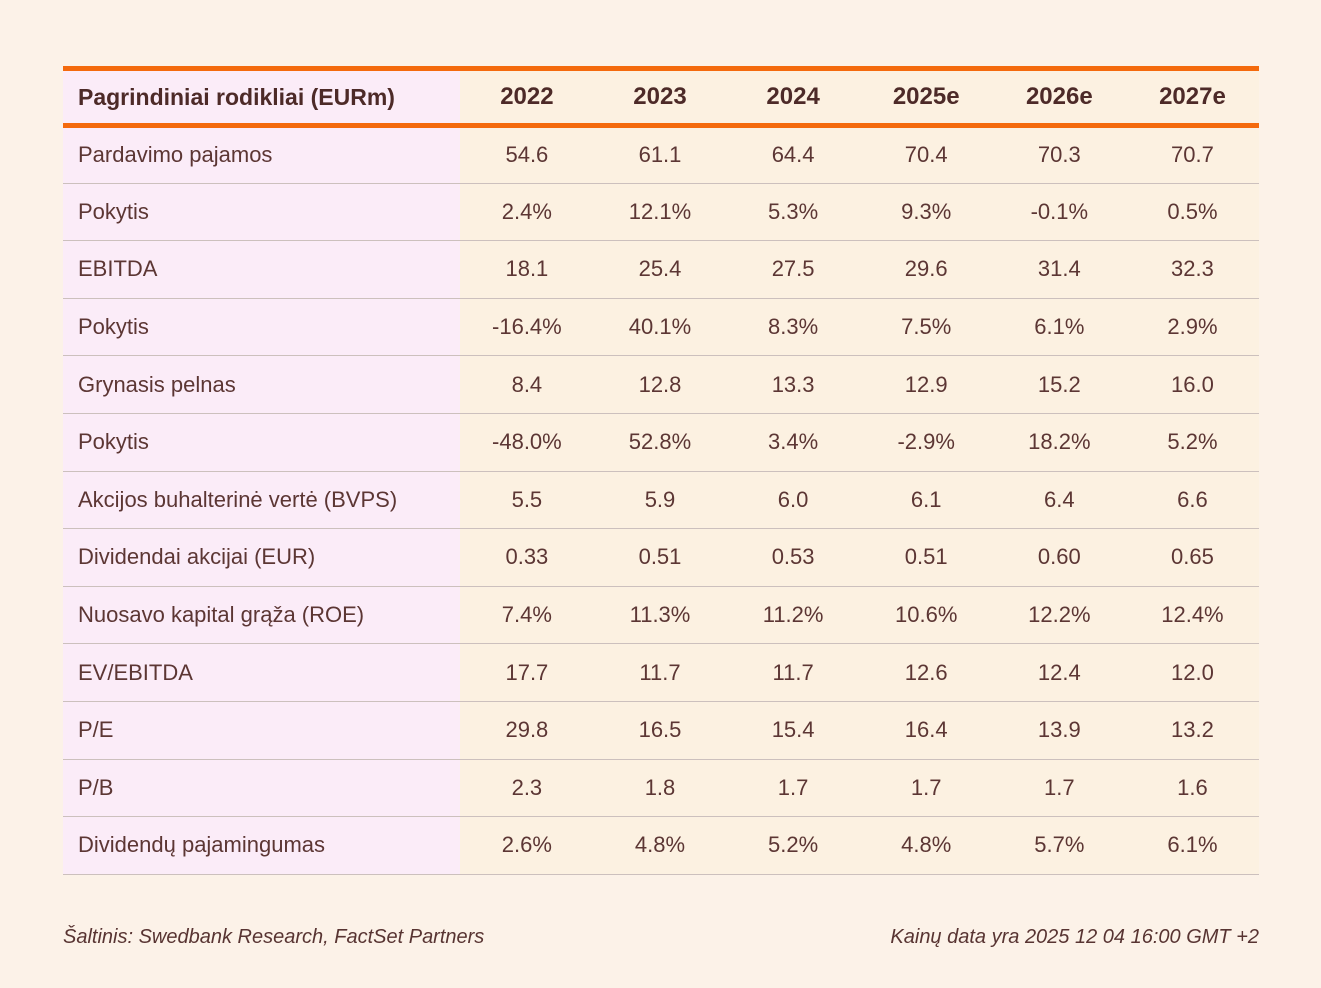 The width and height of the screenshot is (1321, 988). Describe the element at coordinates (793, 500) in the screenshot. I see `value-cell: 6.0` at that location.